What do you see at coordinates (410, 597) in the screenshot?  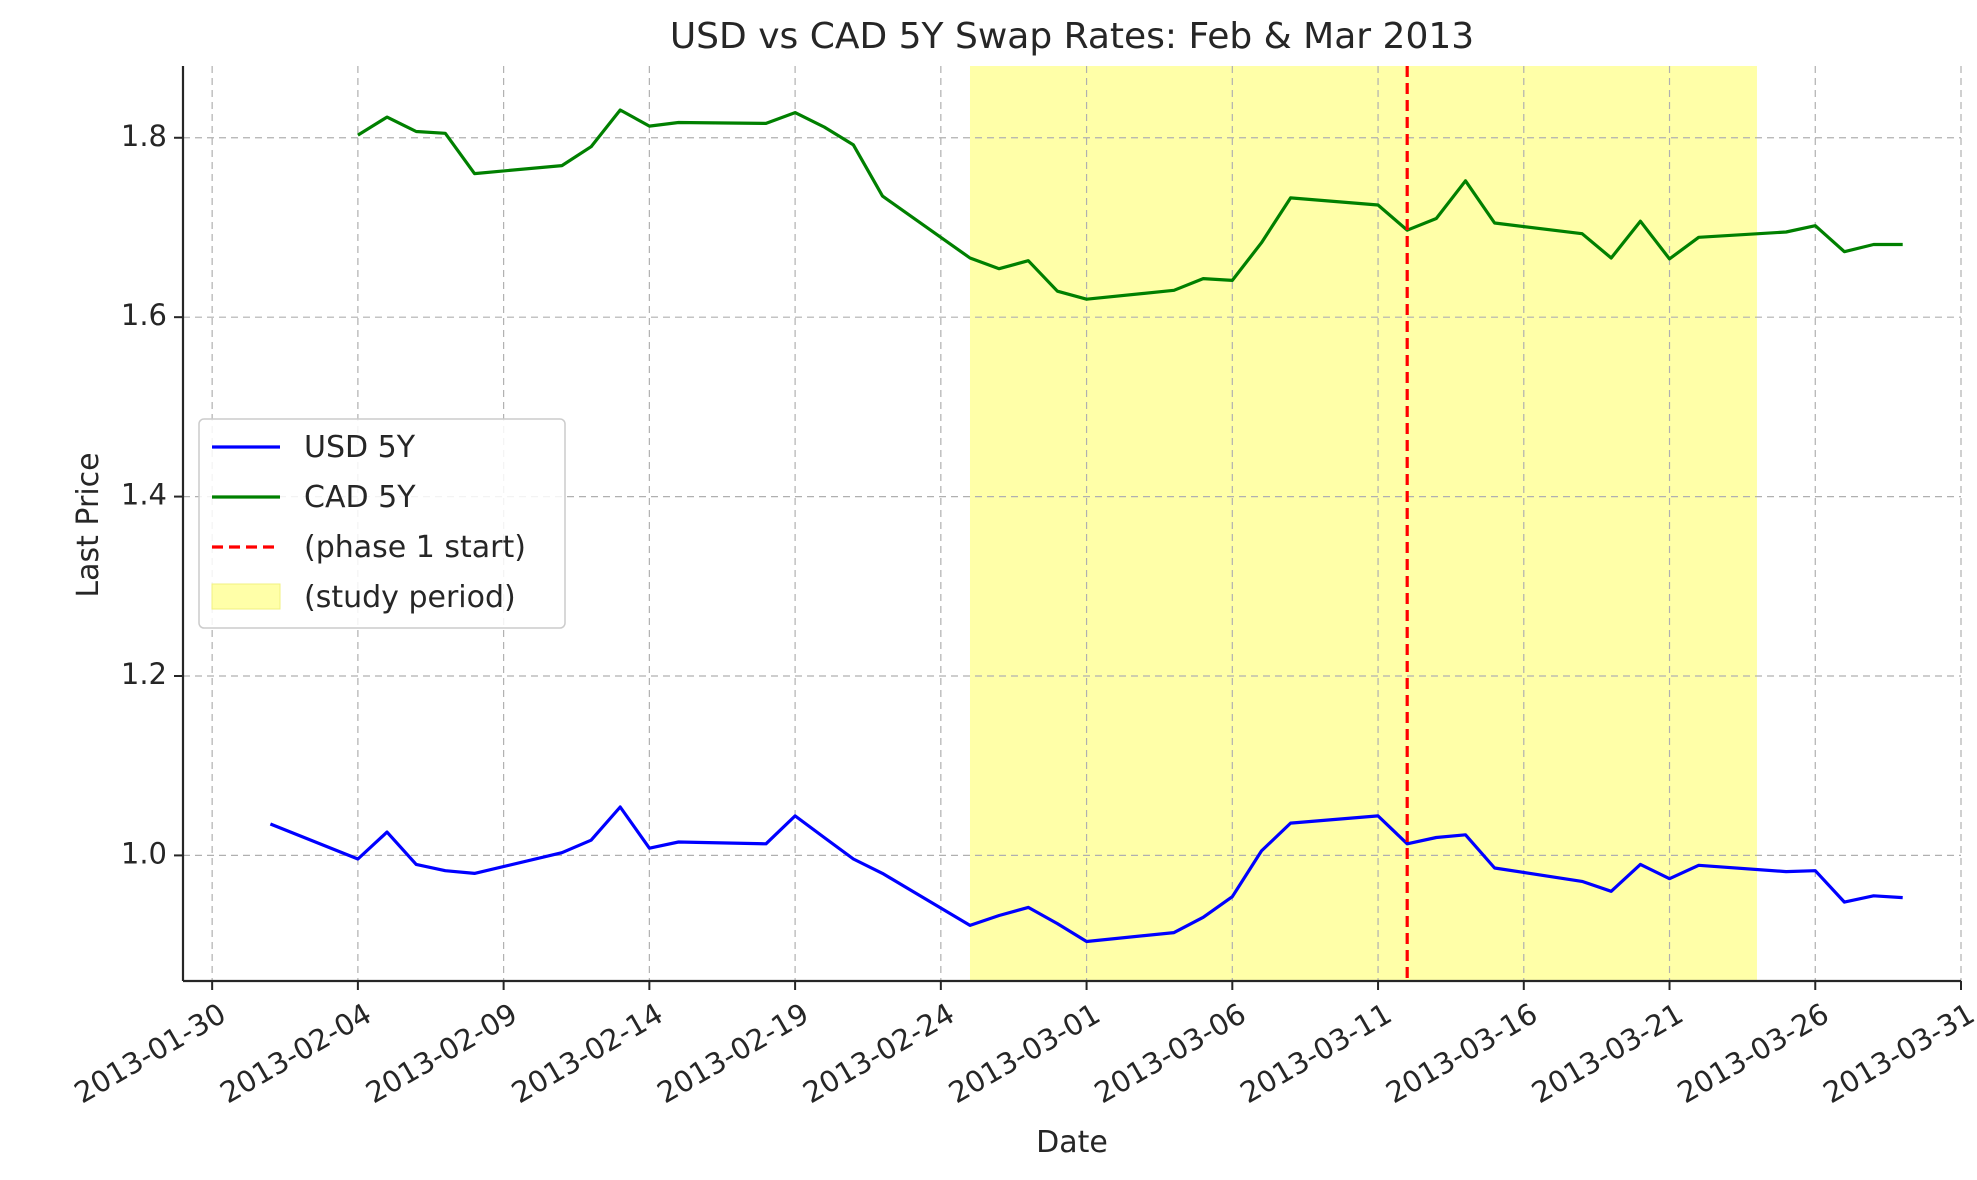 I see `legend-study-label: (study period)` at bounding box center [410, 597].